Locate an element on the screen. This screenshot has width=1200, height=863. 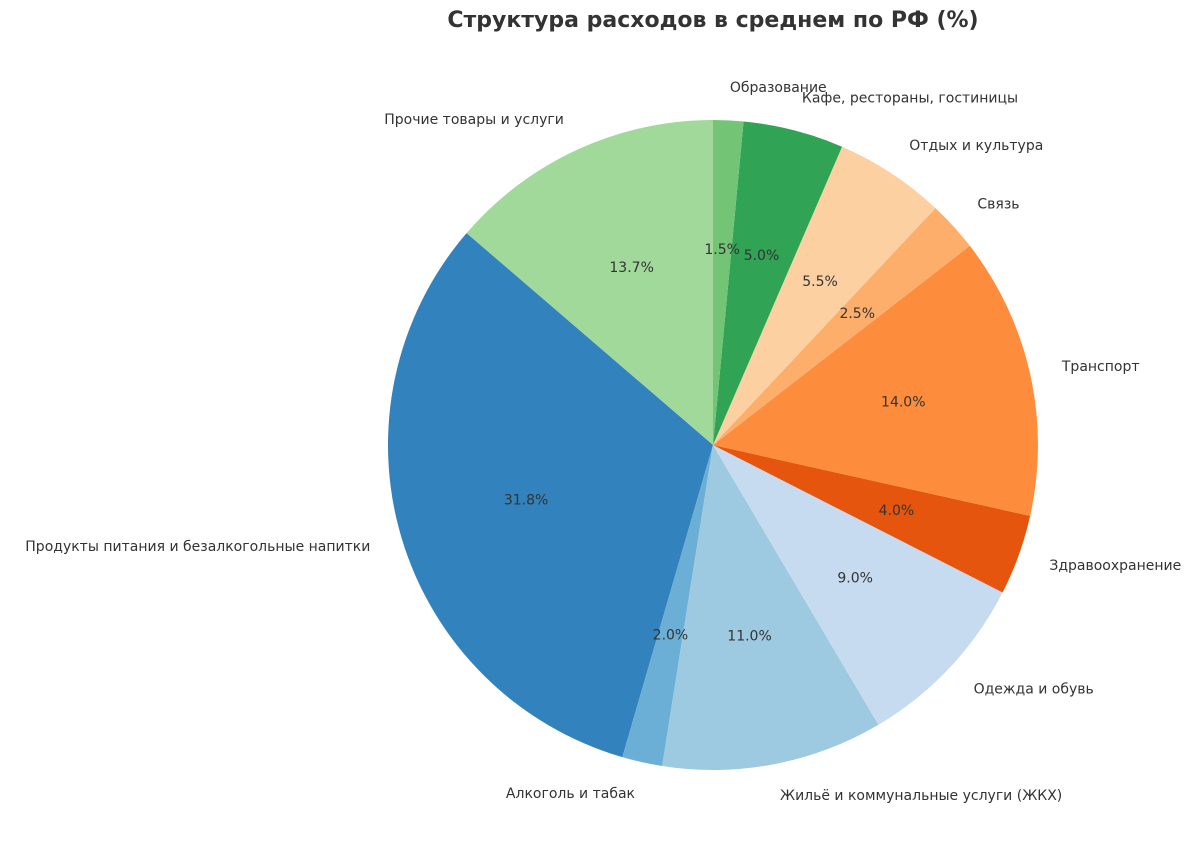
slice-percent-label: 14.0% is located at coordinates (903, 402).